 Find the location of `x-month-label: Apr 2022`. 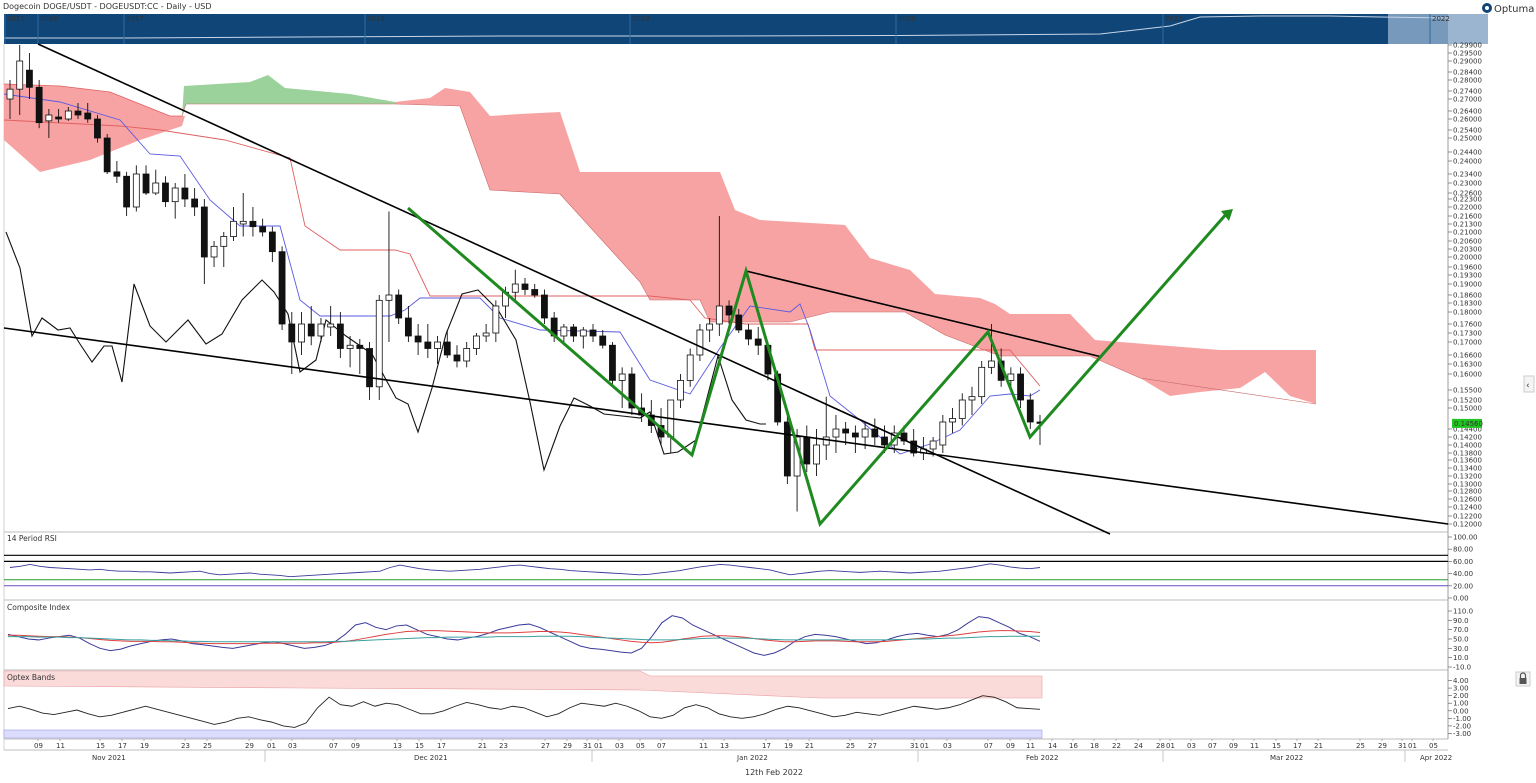

x-month-label: Apr 2022 is located at coordinates (1436, 758).